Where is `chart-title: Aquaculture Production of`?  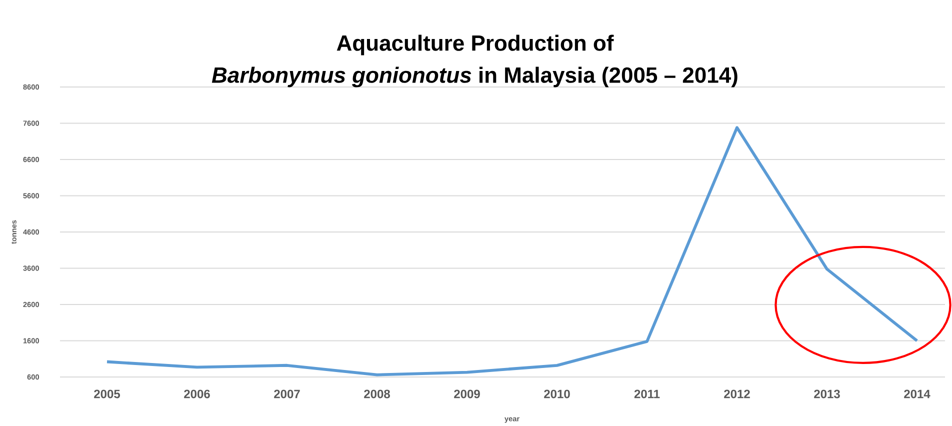 chart-title: Aquaculture Production of is located at coordinates (475, 45).